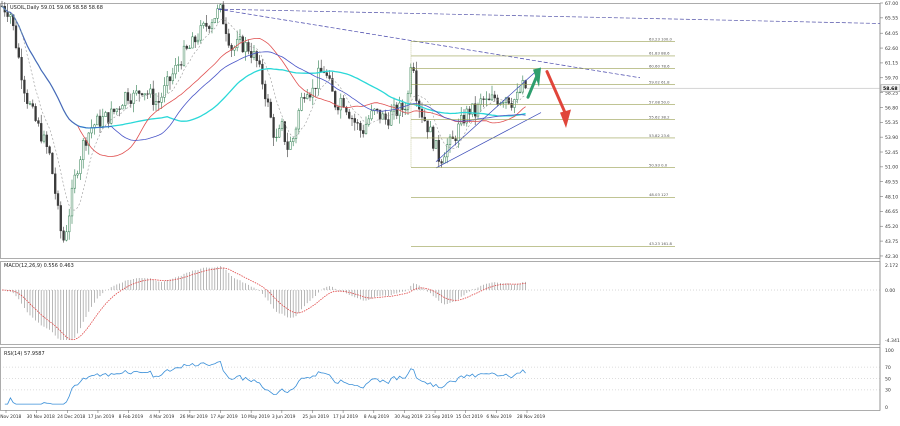 This screenshot has height=426, width=900. What do you see at coordinates (101, 417) in the screenshot?
I see `x-tick-label: 17 Jan 2019` at bounding box center [101, 417].